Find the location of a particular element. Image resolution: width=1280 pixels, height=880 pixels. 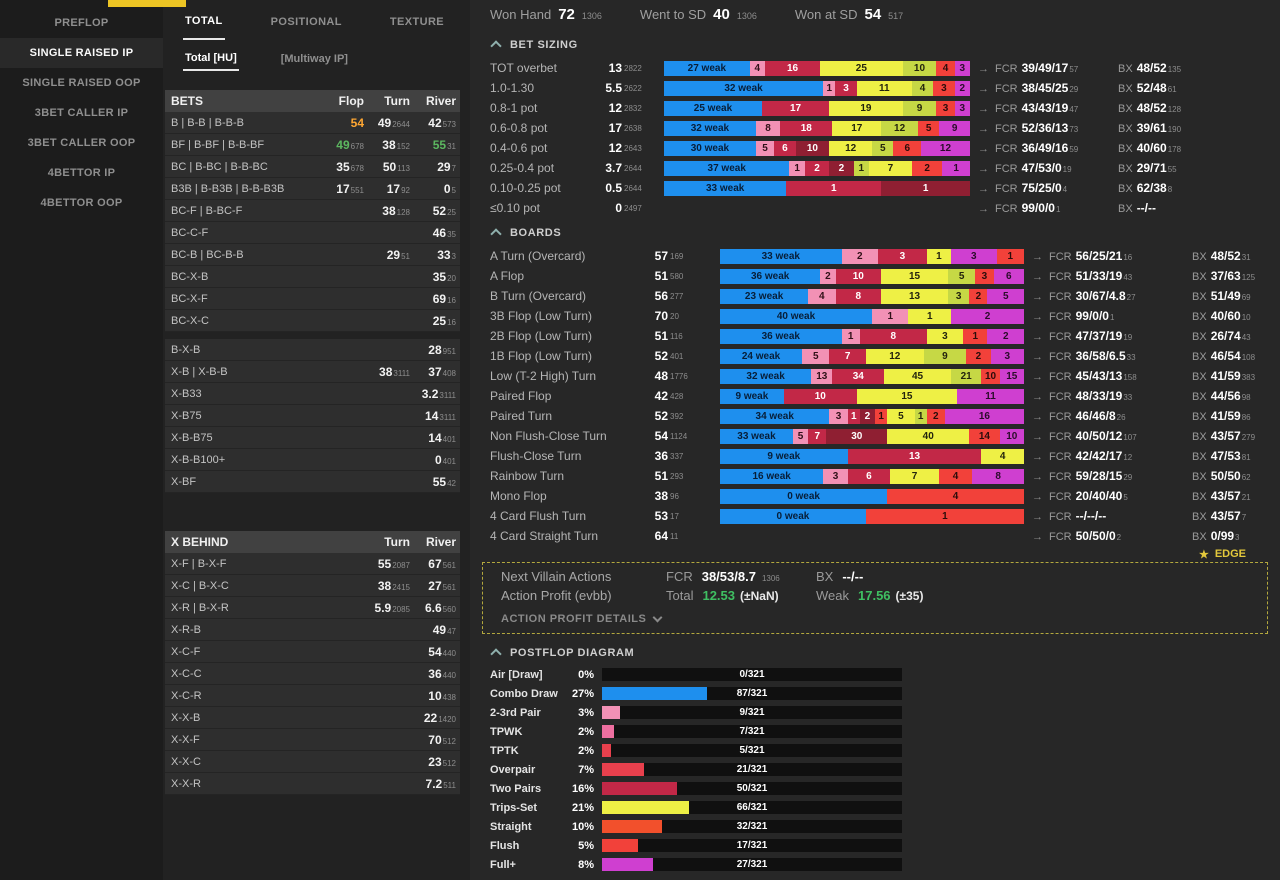

table-row: X-R | B-X-R 5.92085 6.6560 is located at coordinates (312, 608).